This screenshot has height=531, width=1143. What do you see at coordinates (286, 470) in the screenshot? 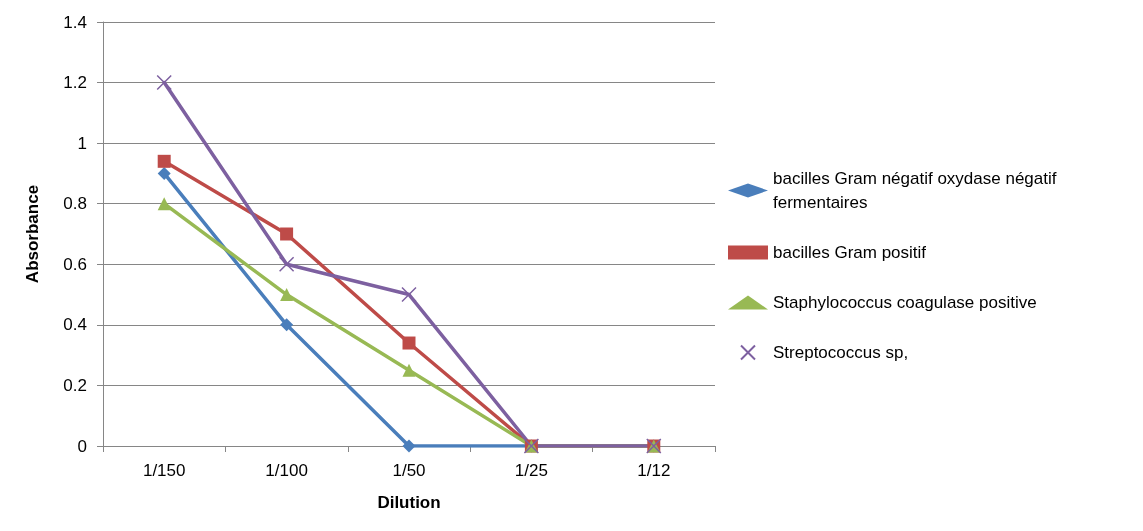
I see `x-tick-label: 1/100` at bounding box center [286, 470].